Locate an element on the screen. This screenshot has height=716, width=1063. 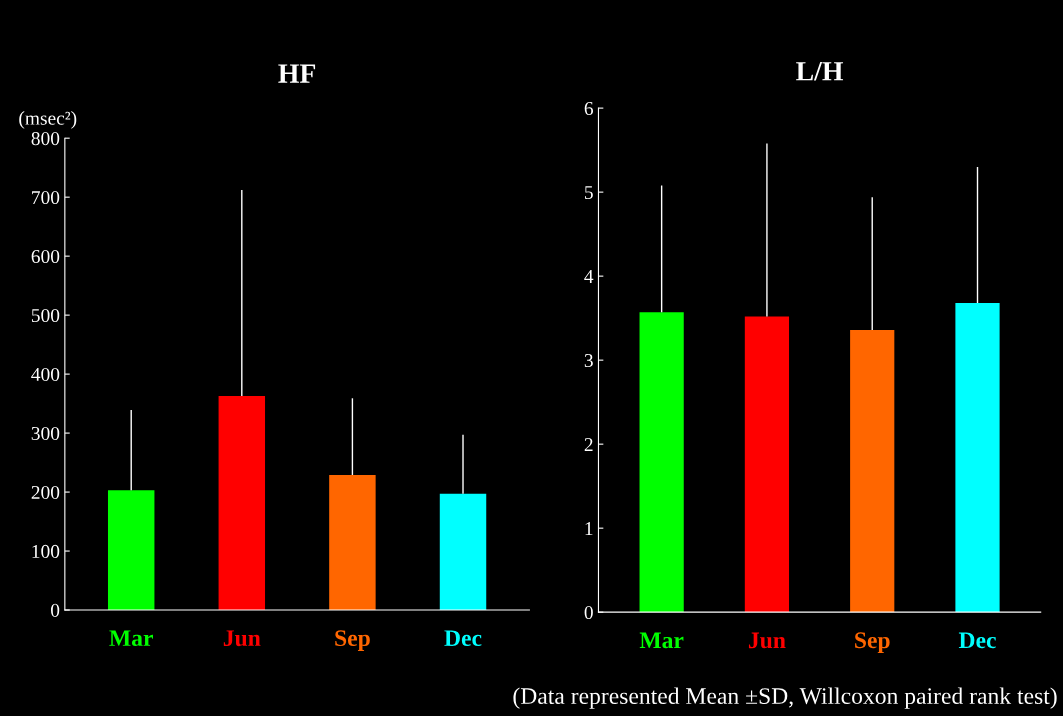
y-tick-label: 200 is located at coordinates (45, 492).